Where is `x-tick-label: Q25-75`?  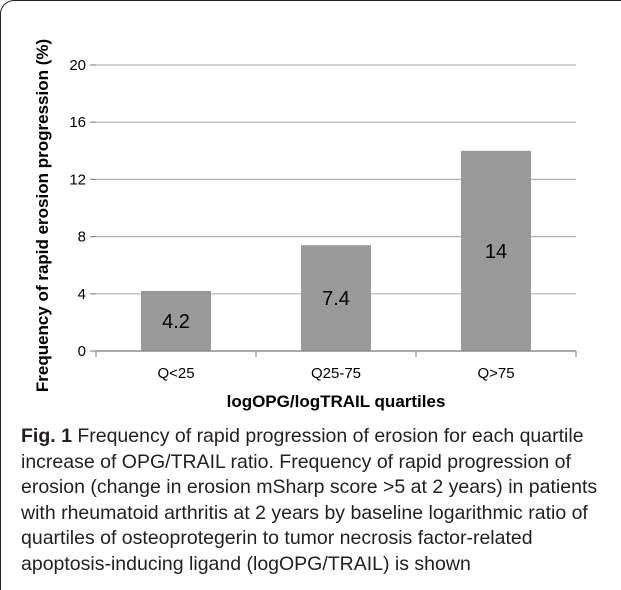 x-tick-label: Q25-75 is located at coordinates (336, 373).